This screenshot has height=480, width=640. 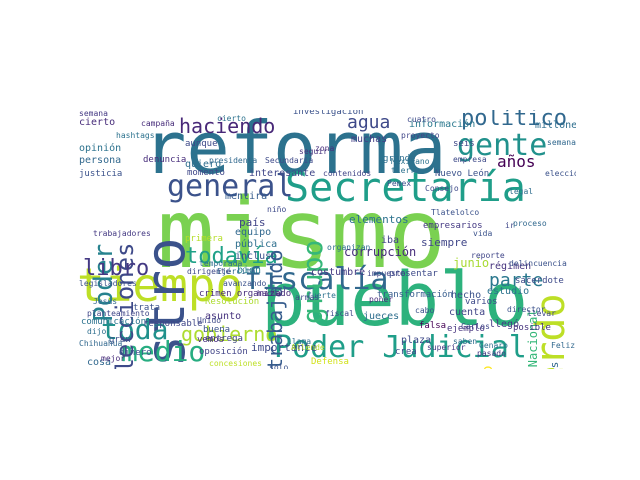 What do you see at coordinates (232, 302) in the screenshot?
I see `cloud-word: Resolución` at bounding box center [232, 302].